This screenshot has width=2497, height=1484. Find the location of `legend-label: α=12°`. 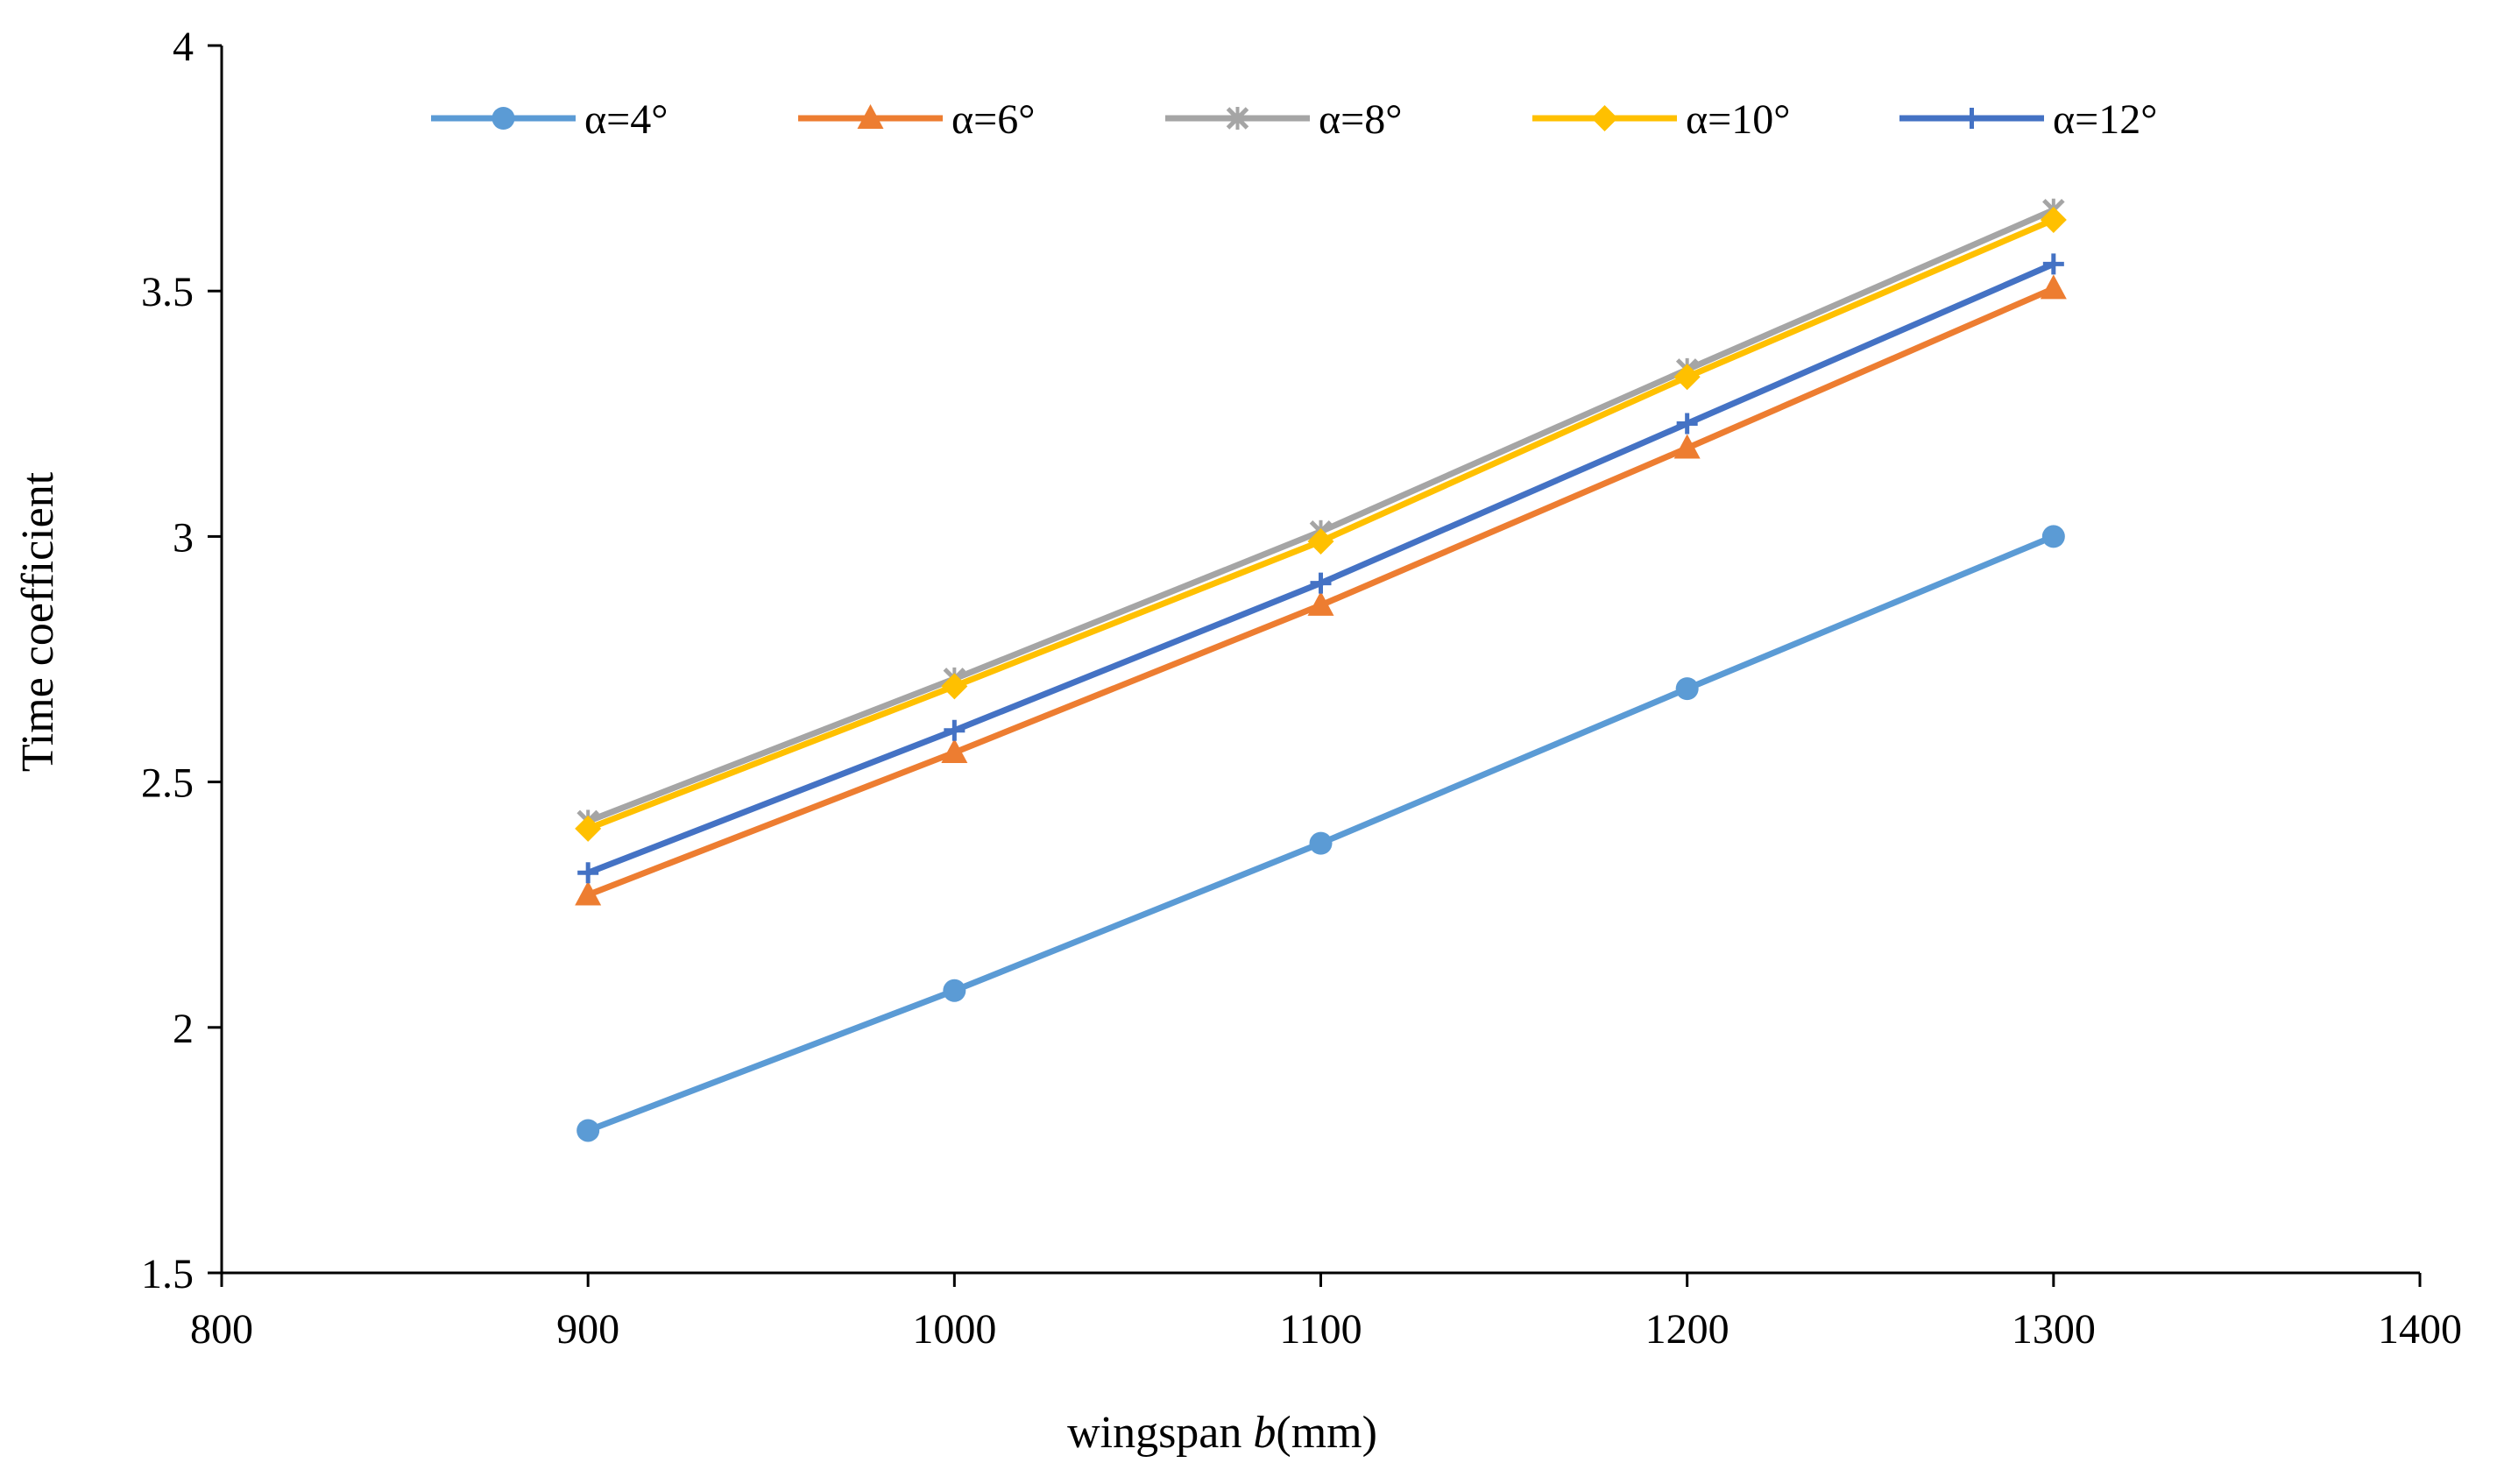

legend-label: α=12° is located at coordinates (2105, 119).